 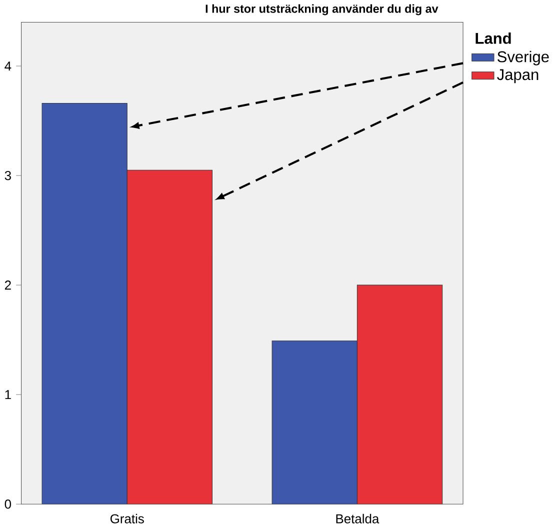 I want to click on y-tick-label: 2, so click(x=7, y=285).